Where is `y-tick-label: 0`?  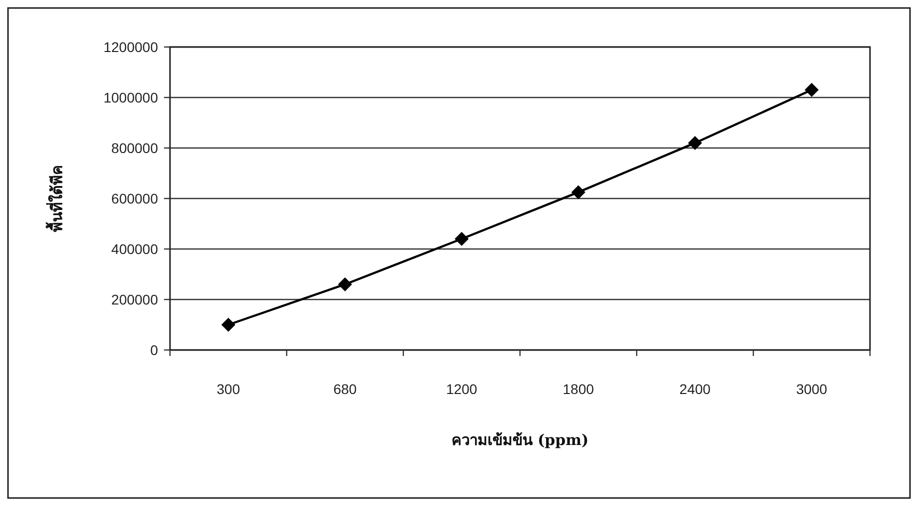
y-tick-label: 0 is located at coordinates (154, 350).